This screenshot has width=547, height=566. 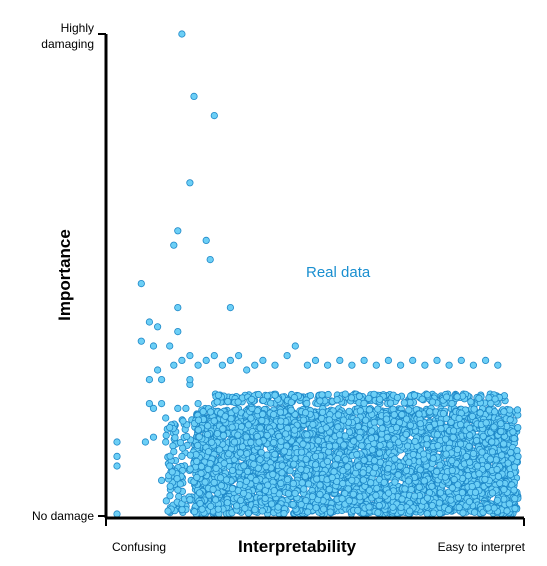 What do you see at coordinates (77, 28) in the screenshot?
I see `y-tick-label-max-line1: Highly` at bounding box center [77, 28].